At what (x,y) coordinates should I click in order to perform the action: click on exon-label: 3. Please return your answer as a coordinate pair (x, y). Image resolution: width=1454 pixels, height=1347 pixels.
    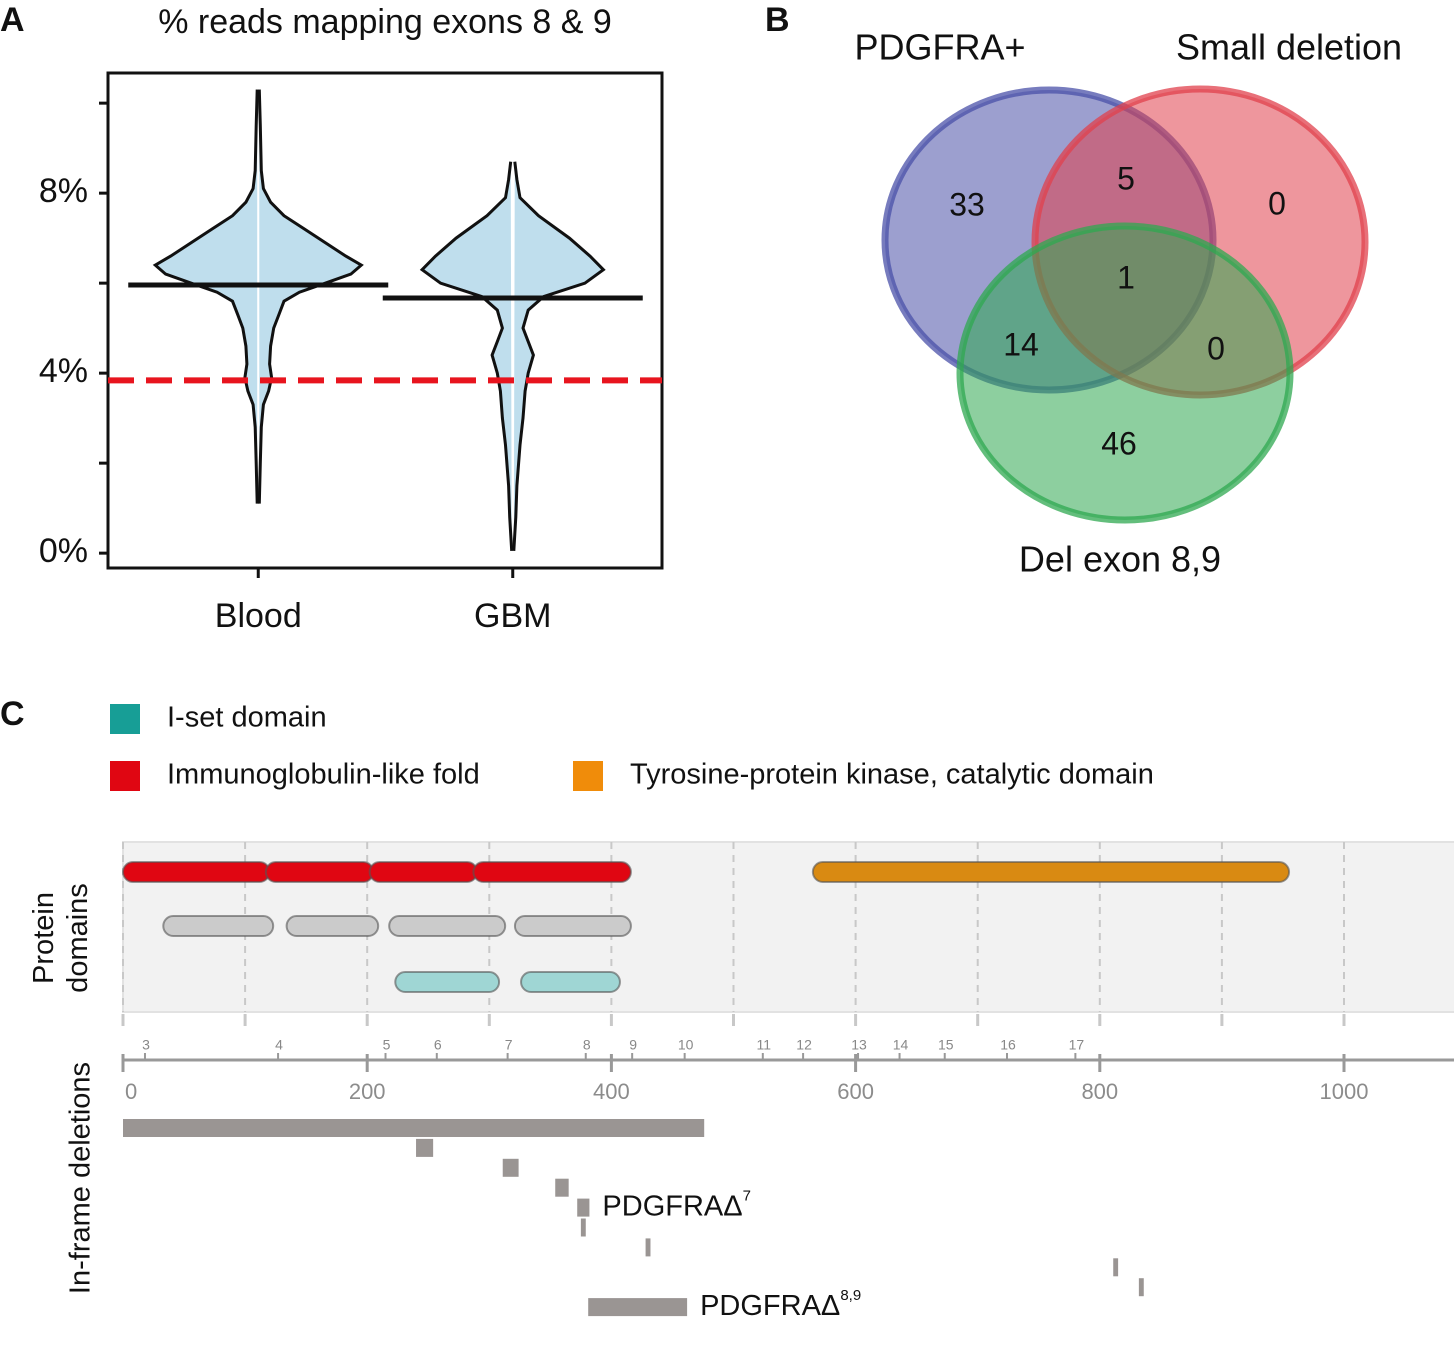
    Looking at the image, I should click on (146, 1045).